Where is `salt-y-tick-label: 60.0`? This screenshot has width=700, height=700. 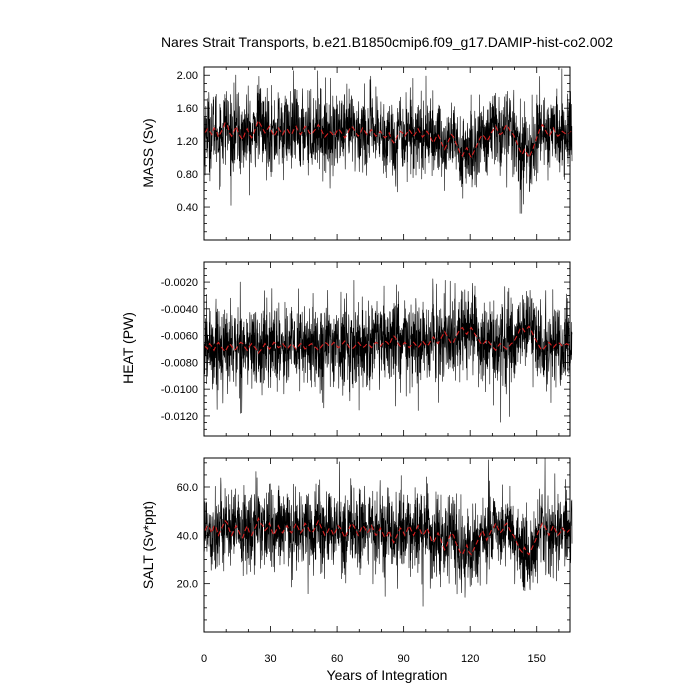 salt-y-tick-label: 60.0 is located at coordinates (187, 488).